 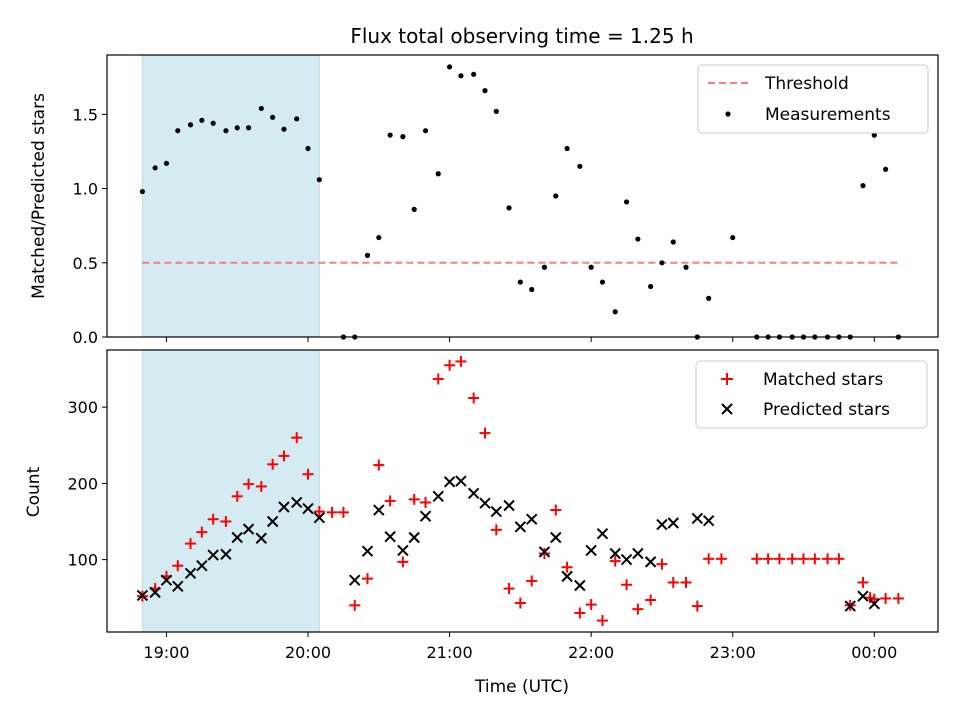 I want to click on legend-measurements-swatch, so click(x=728, y=114).